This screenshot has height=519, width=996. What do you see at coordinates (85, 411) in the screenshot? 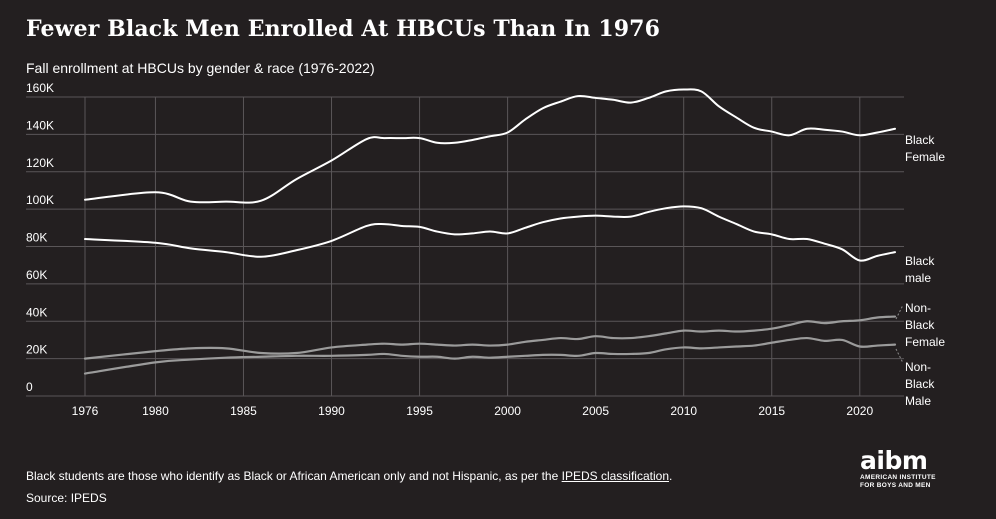
I see `x-tick-label: 1976` at bounding box center [85, 411].